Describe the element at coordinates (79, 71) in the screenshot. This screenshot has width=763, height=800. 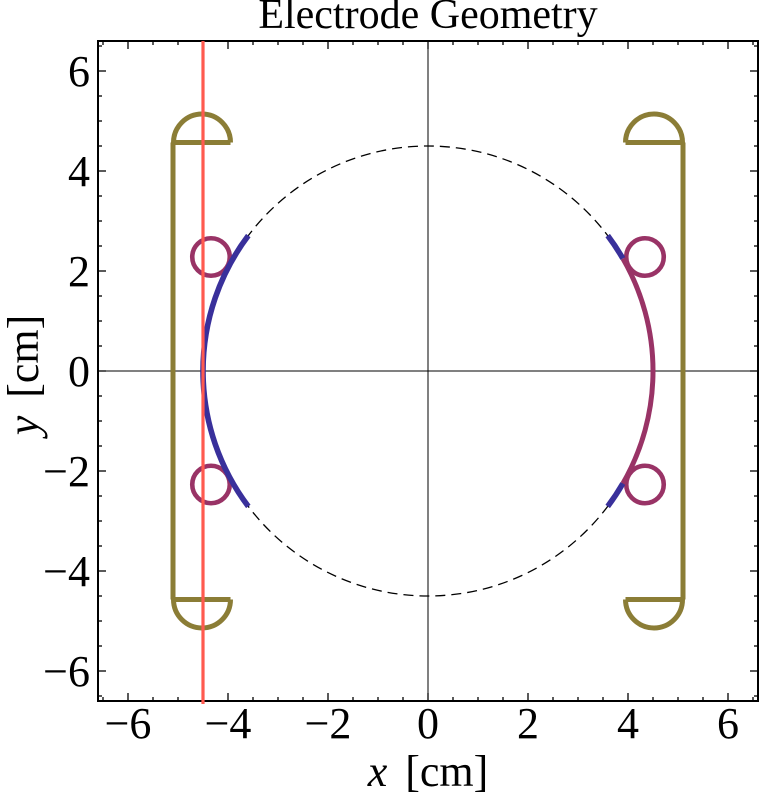
I see `y-tick-label: 6` at that location.